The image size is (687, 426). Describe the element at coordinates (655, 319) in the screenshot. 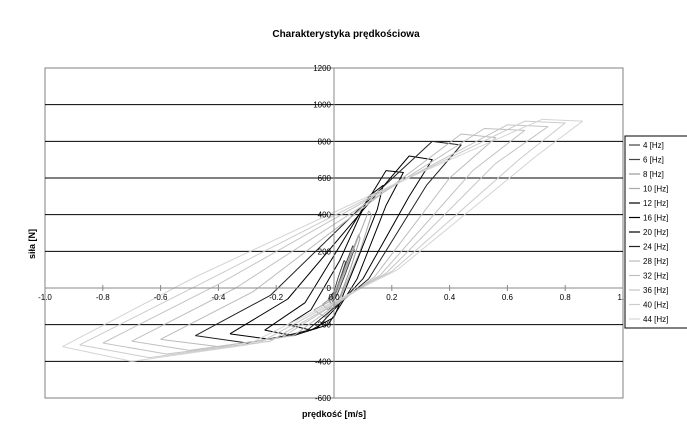

I see `legend-label: 44 [Hz]` at that location.